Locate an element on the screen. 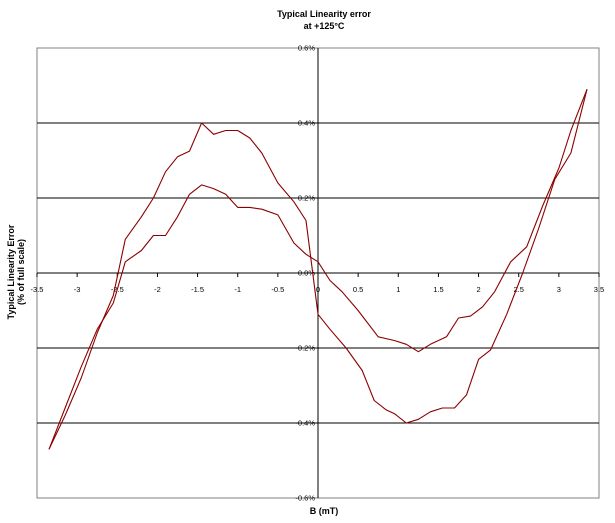 The height and width of the screenshot is (523, 615). x-tick-label: 0 is located at coordinates (318, 289).